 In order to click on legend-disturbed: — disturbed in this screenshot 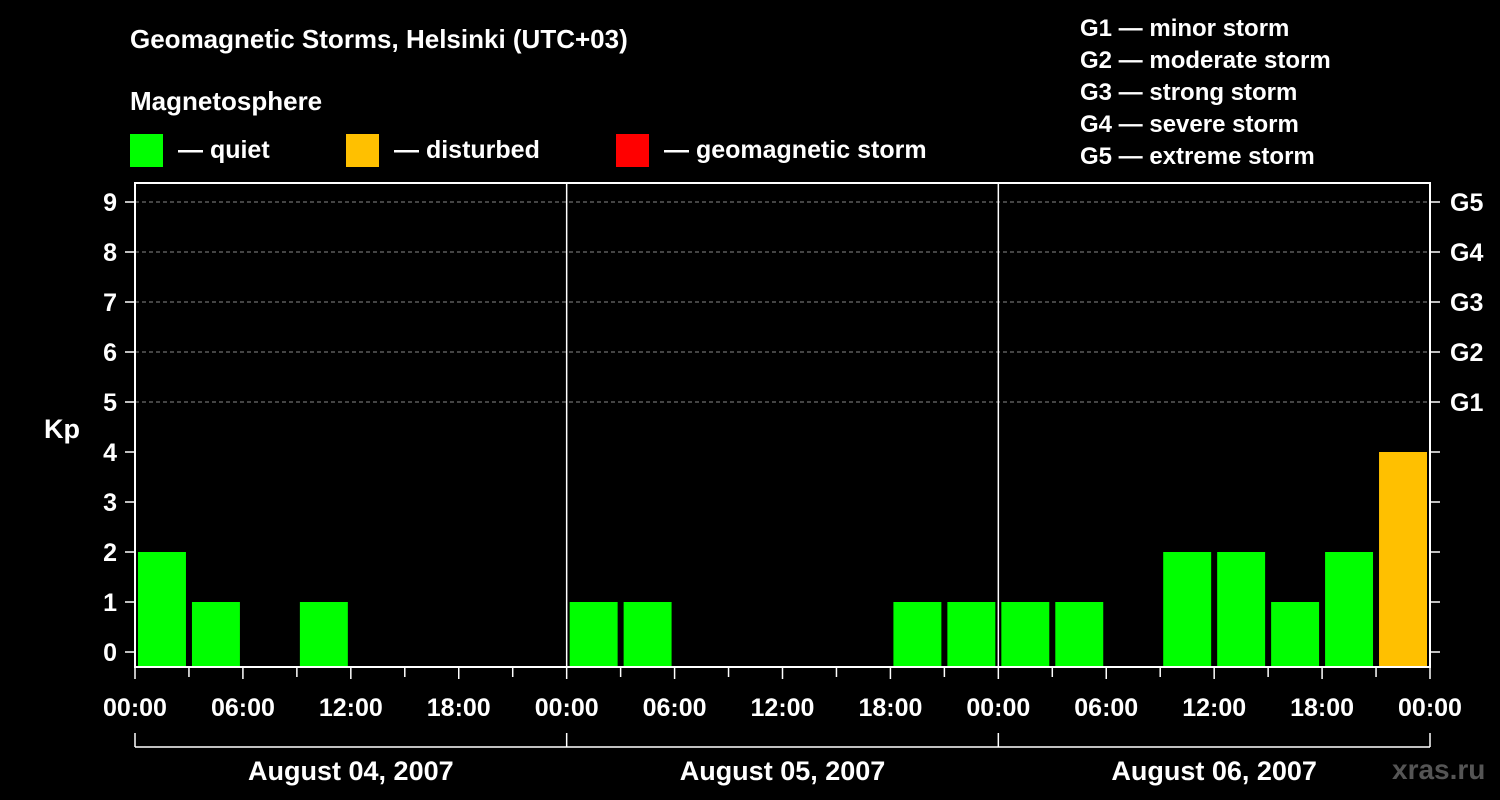, I will do `click(443, 150)`.